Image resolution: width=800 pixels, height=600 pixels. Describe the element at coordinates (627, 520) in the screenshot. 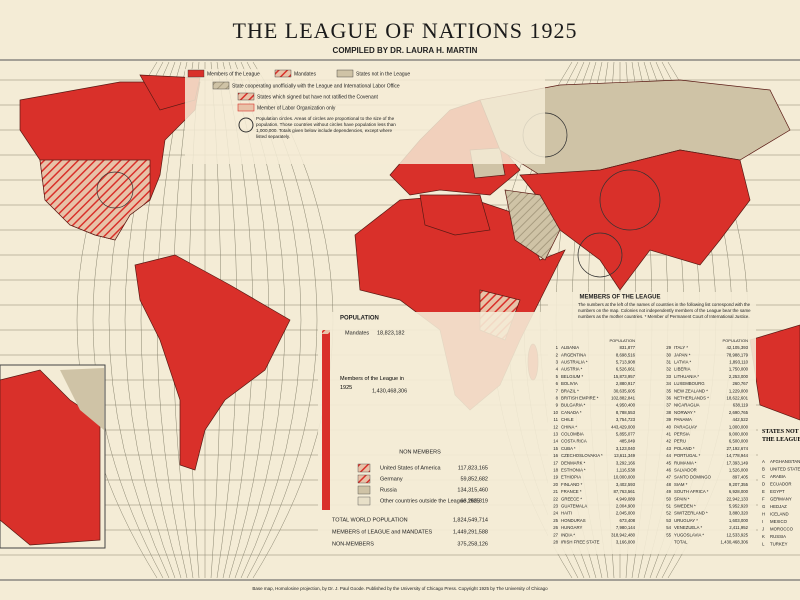

I see `member-population: 673,408` at that location.